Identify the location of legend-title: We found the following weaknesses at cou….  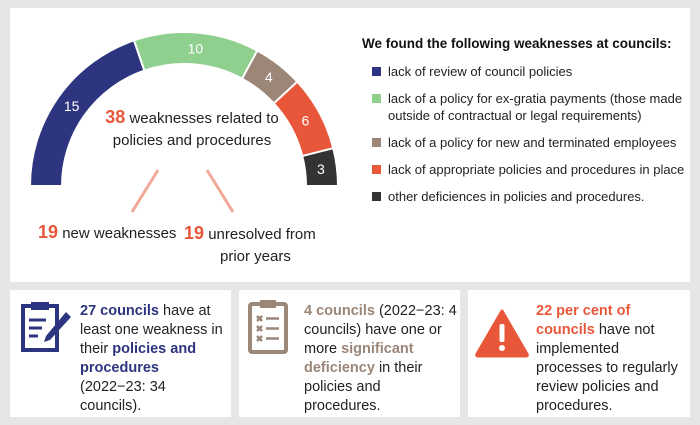
(517, 43).